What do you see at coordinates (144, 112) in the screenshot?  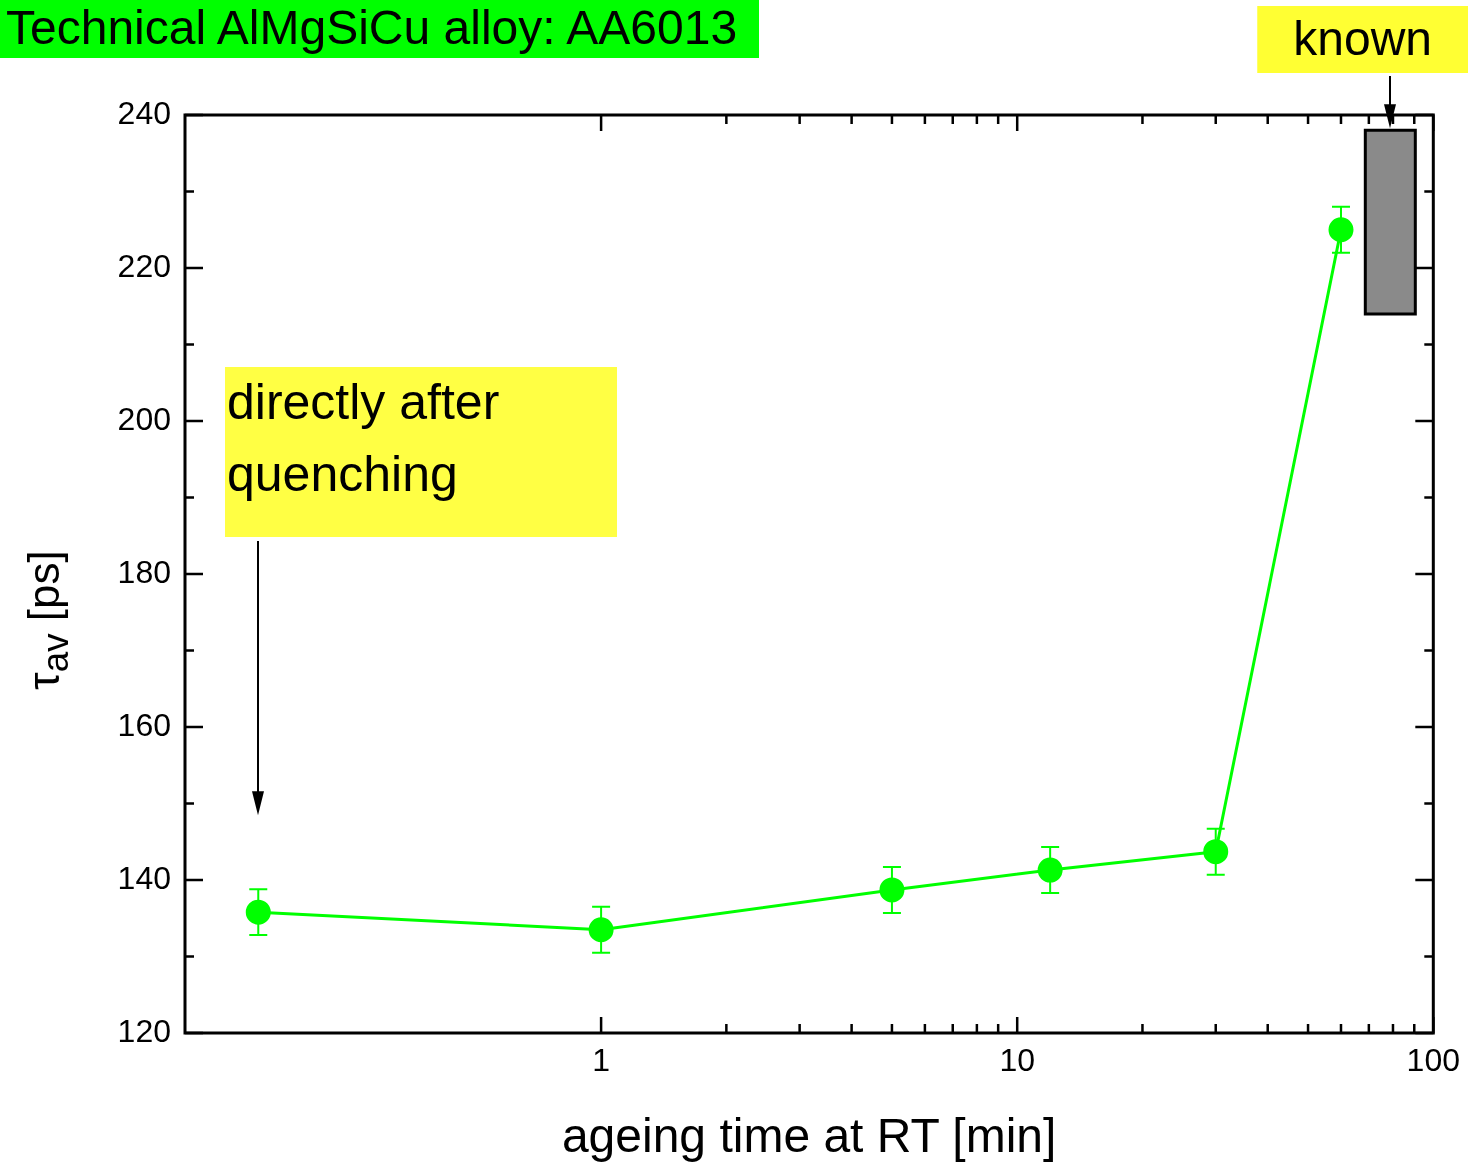 I see `y-tick-label: 240` at bounding box center [144, 112].